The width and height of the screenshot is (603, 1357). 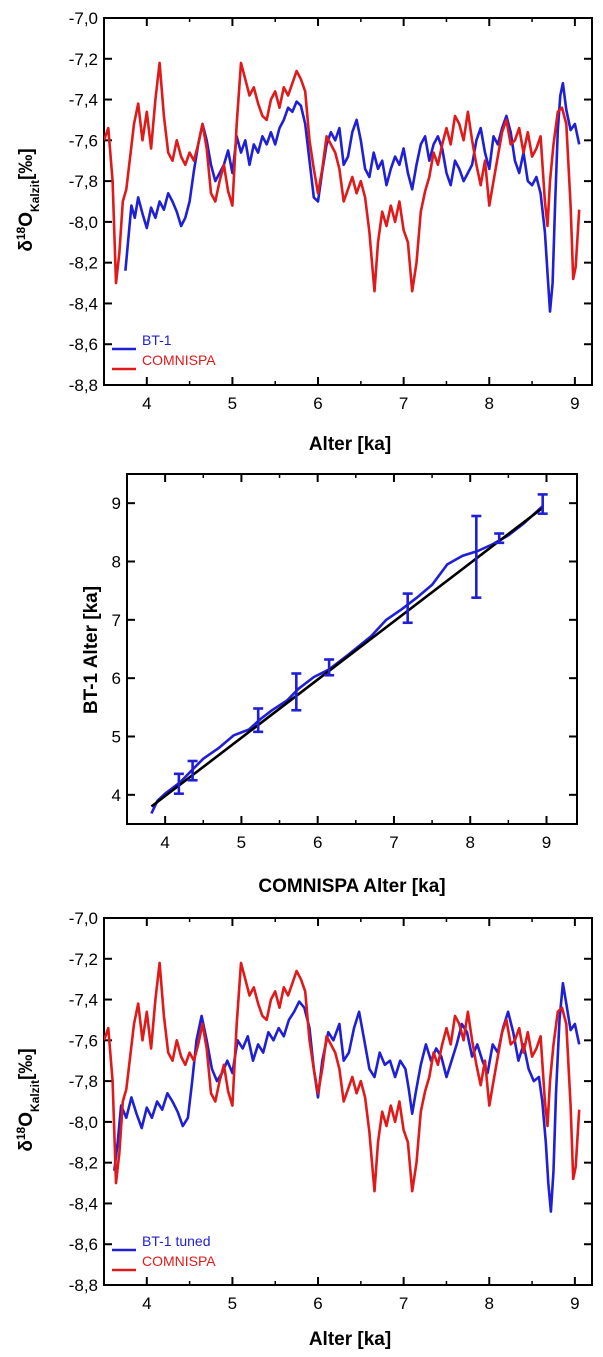 I want to click on y-tick-label: 8, so click(x=116, y=562).